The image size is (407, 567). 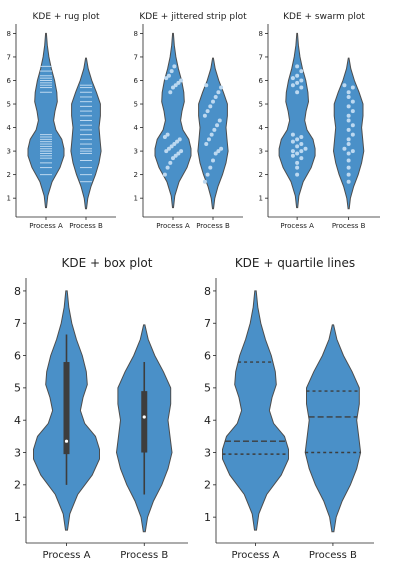 I want to click on x-tick-label: Process B, so click(x=144, y=555).